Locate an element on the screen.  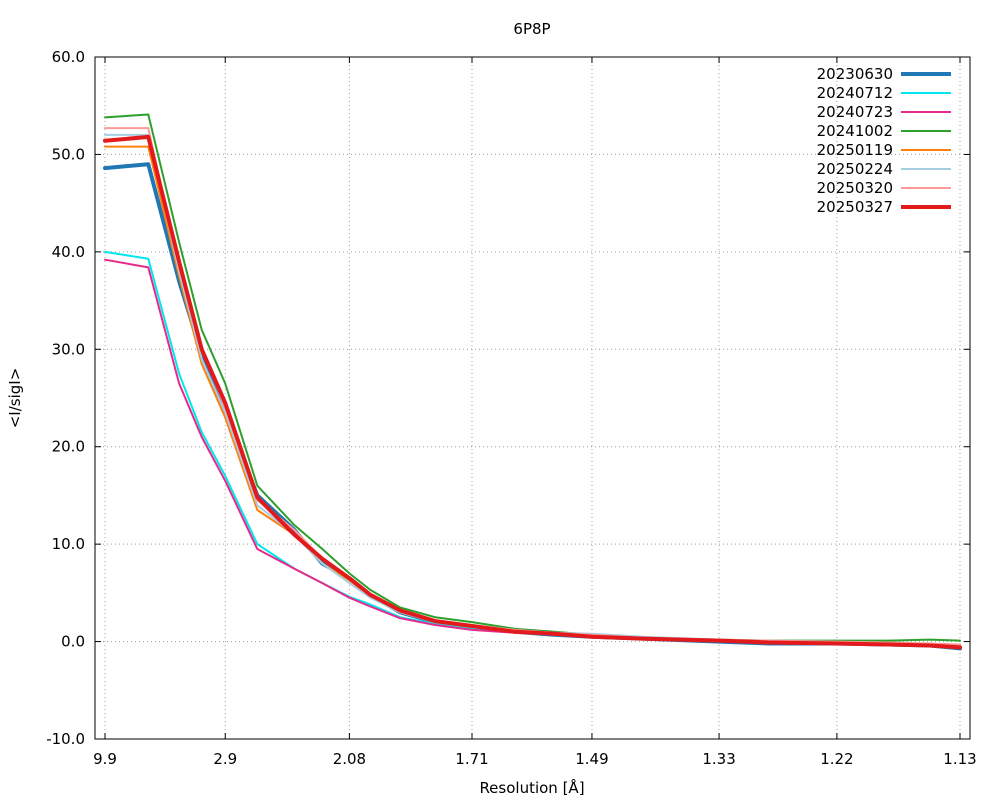
legend-label: 20250320 is located at coordinates (855, 188).